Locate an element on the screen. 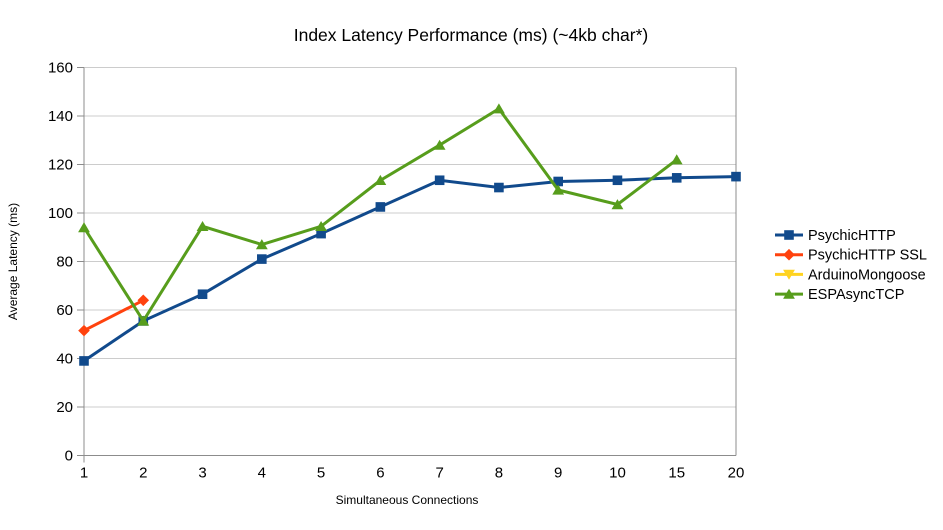  legend-label: ArduinoMongoose is located at coordinates (867, 275).